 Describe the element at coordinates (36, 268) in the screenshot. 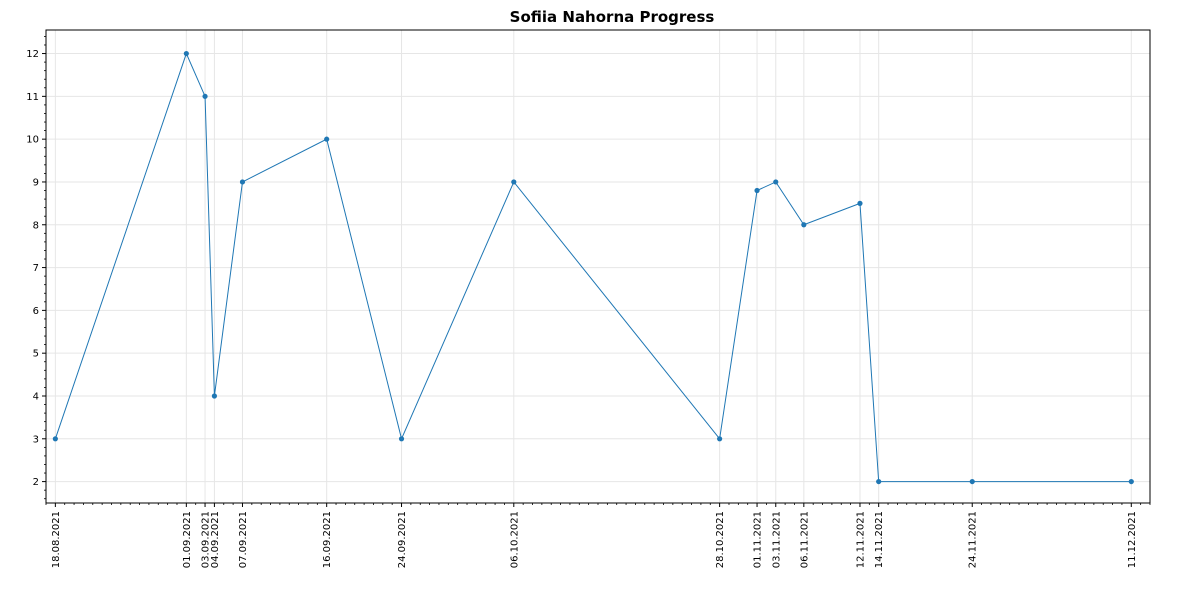

I see `y-tick-label: 7` at that location.